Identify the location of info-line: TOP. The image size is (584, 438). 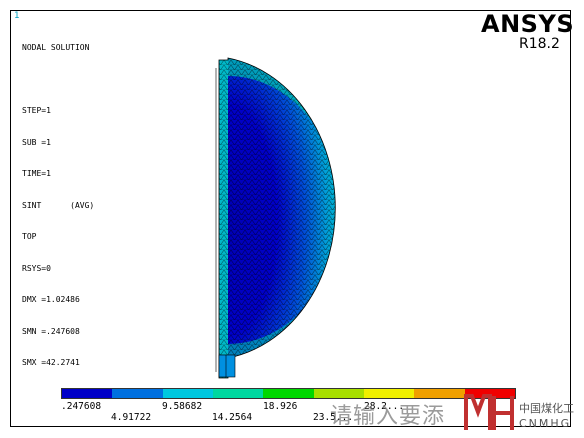
(29, 236).